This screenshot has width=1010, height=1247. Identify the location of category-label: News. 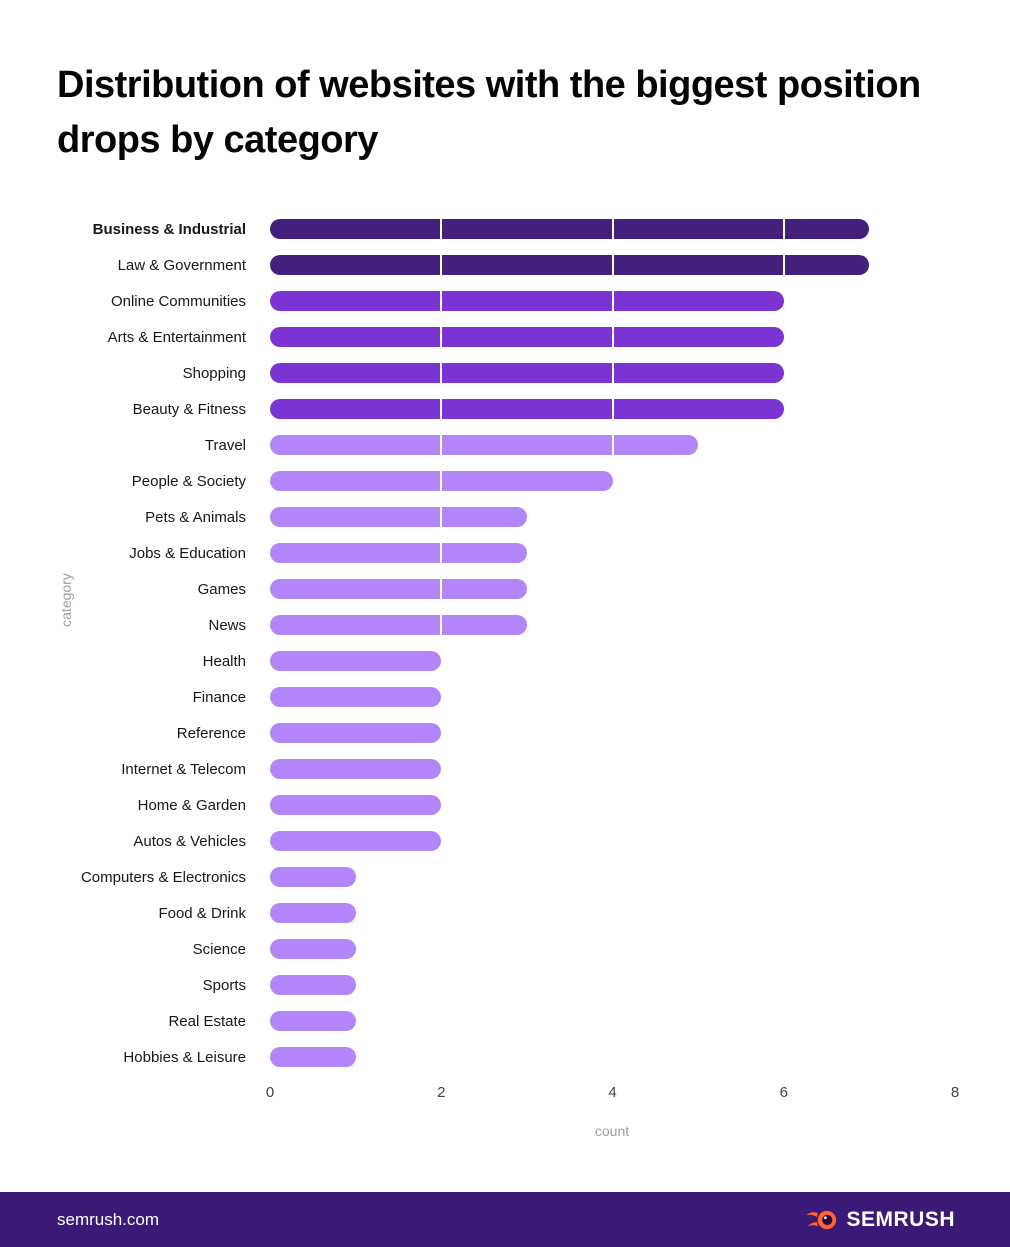
(227, 625).